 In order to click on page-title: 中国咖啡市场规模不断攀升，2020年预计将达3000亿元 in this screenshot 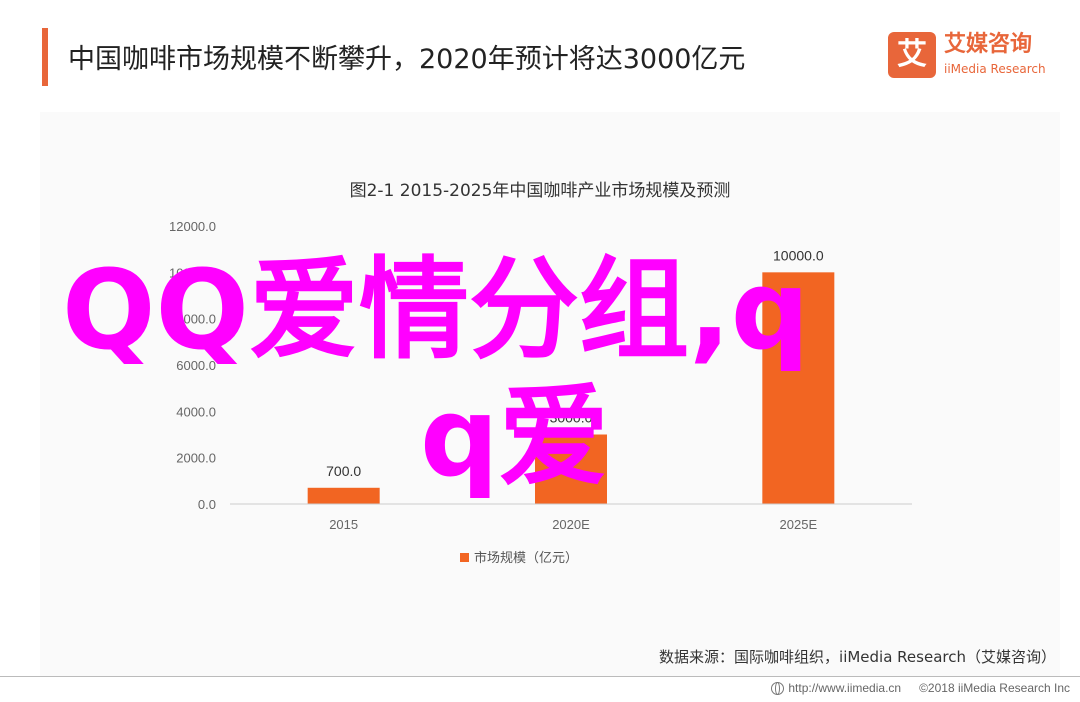, I will do `click(407, 59)`.